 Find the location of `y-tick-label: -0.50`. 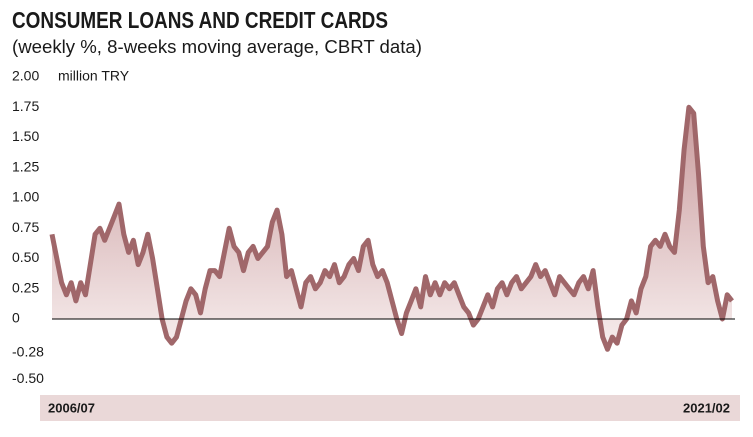

y-tick-label: -0.50 is located at coordinates (28, 378).